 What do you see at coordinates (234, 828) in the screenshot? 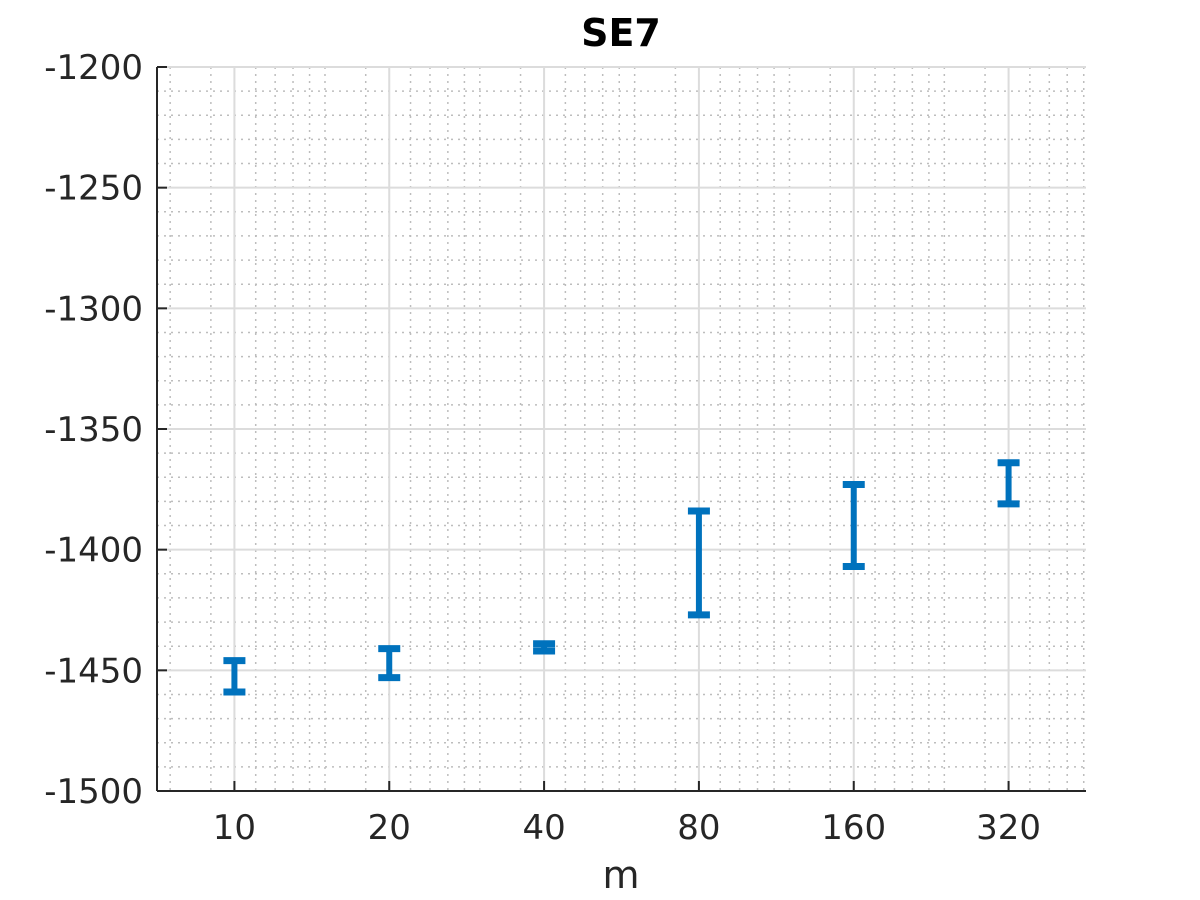
I see `x-tick-label: 10` at bounding box center [234, 828].